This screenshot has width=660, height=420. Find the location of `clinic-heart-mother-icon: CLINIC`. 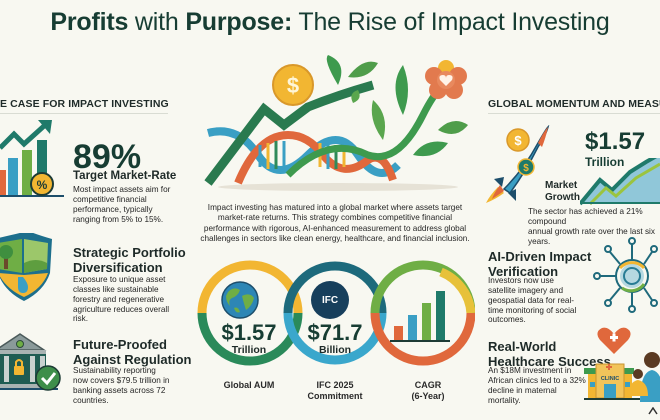

clinic-heart-mother-icon: CLINIC is located at coordinates (622, 364).